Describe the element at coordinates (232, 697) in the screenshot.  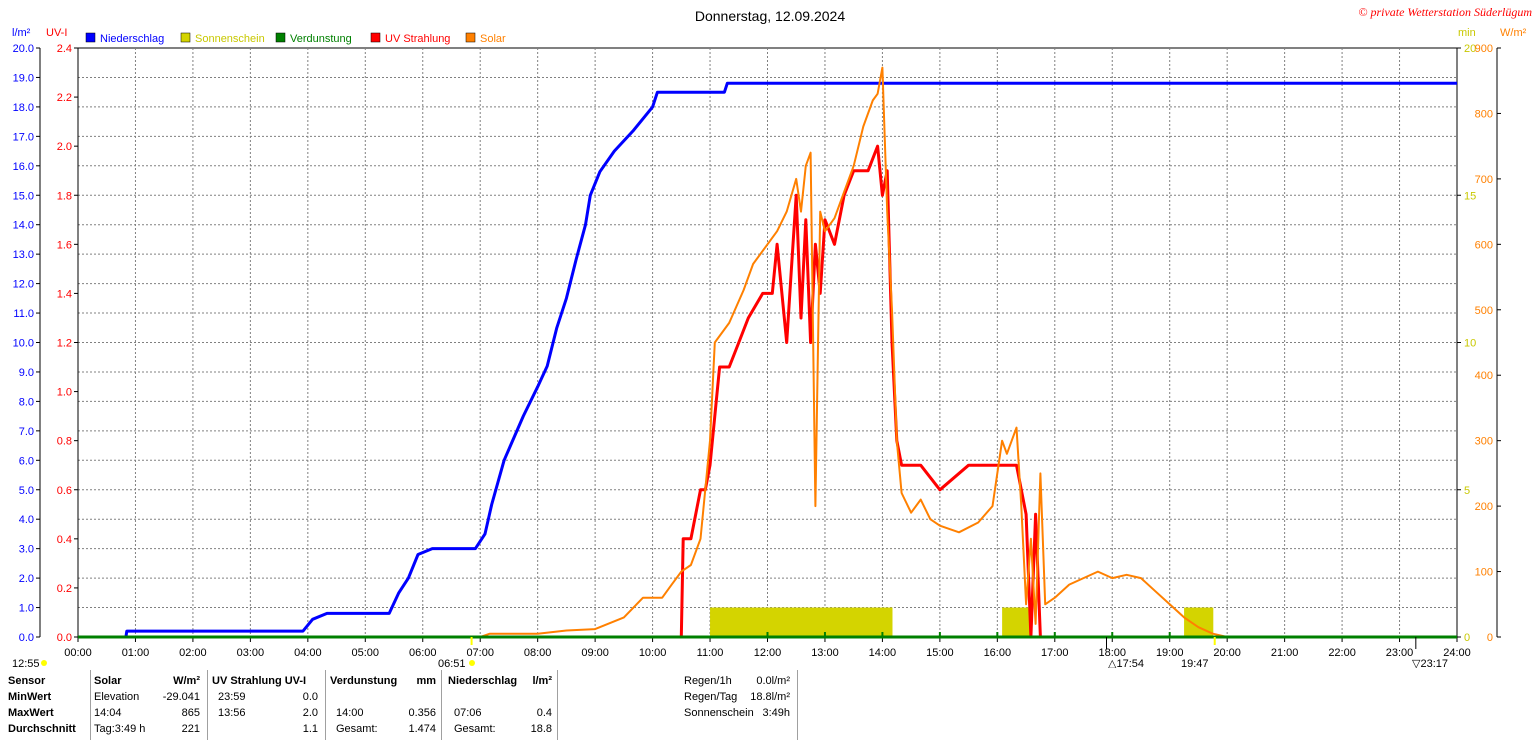
I see `uv-a: 23:59` at that location.